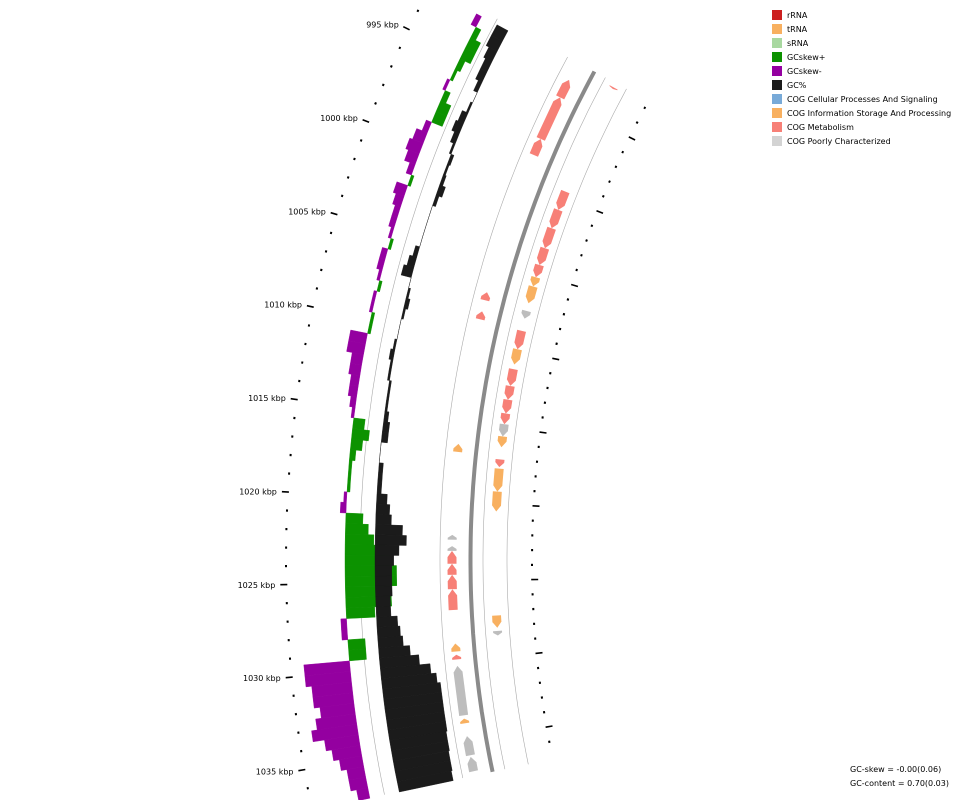 The image size is (960, 800). What do you see at coordinates (899, 783) in the screenshot?
I see `gc-content-stat: GC-content = 0.70(0.03)` at bounding box center [899, 783].